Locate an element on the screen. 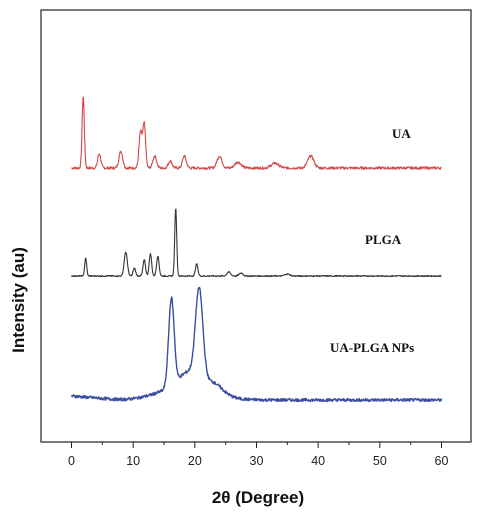 The height and width of the screenshot is (516, 487). x-tick-label-0: 0 is located at coordinates (71, 461).